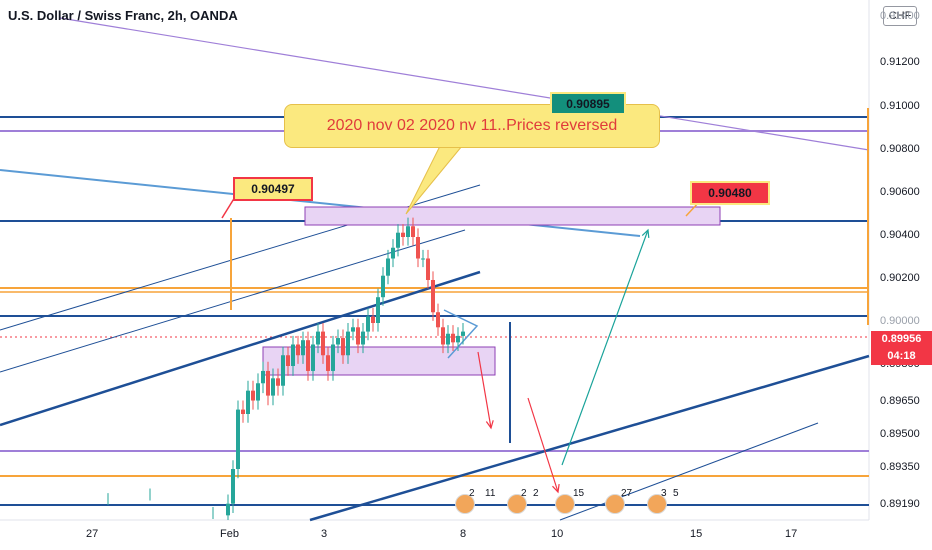 The width and height of the screenshot is (932, 550). Describe the element at coordinates (900, 434) in the screenshot. I see `price-tick: 0.89500` at that location.